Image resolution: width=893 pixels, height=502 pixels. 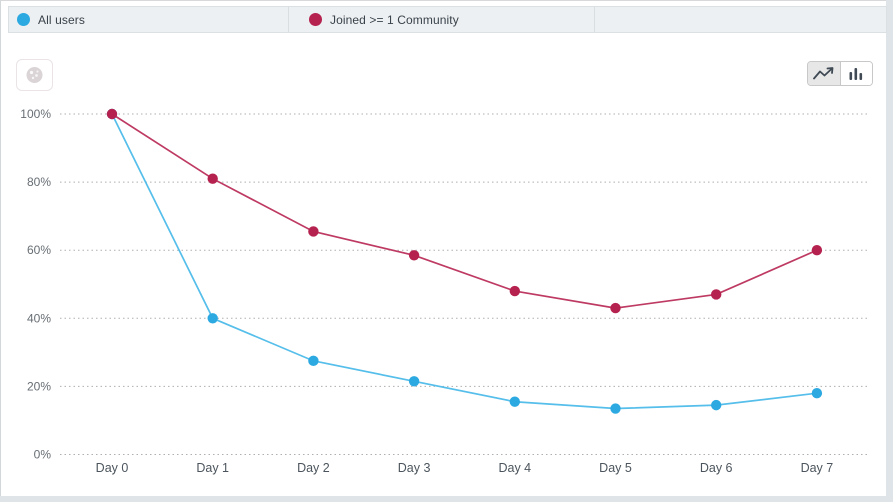 I want to click on globe-icon, so click(x=34, y=75).